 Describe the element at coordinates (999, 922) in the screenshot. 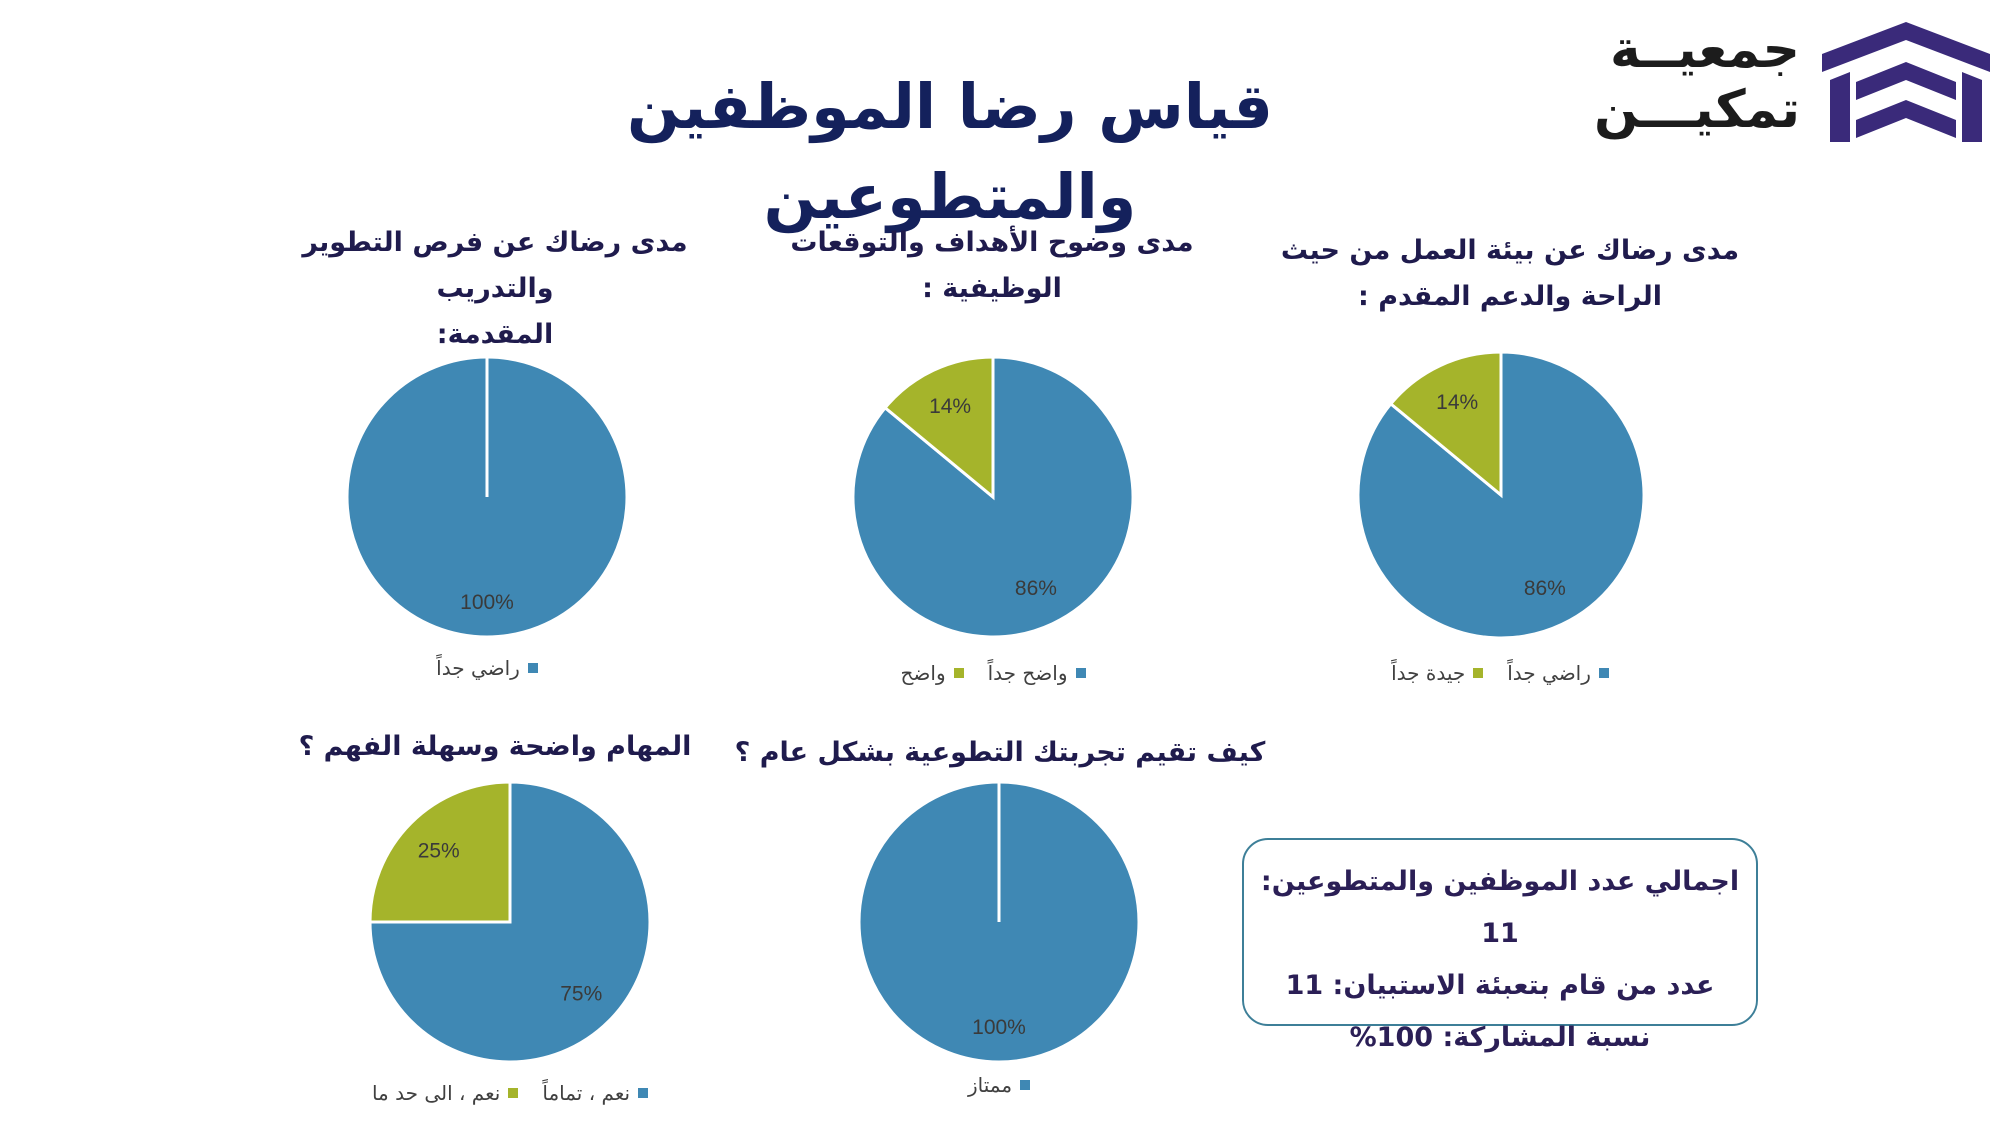

I see `chart-4-pie: 100%` at that location.